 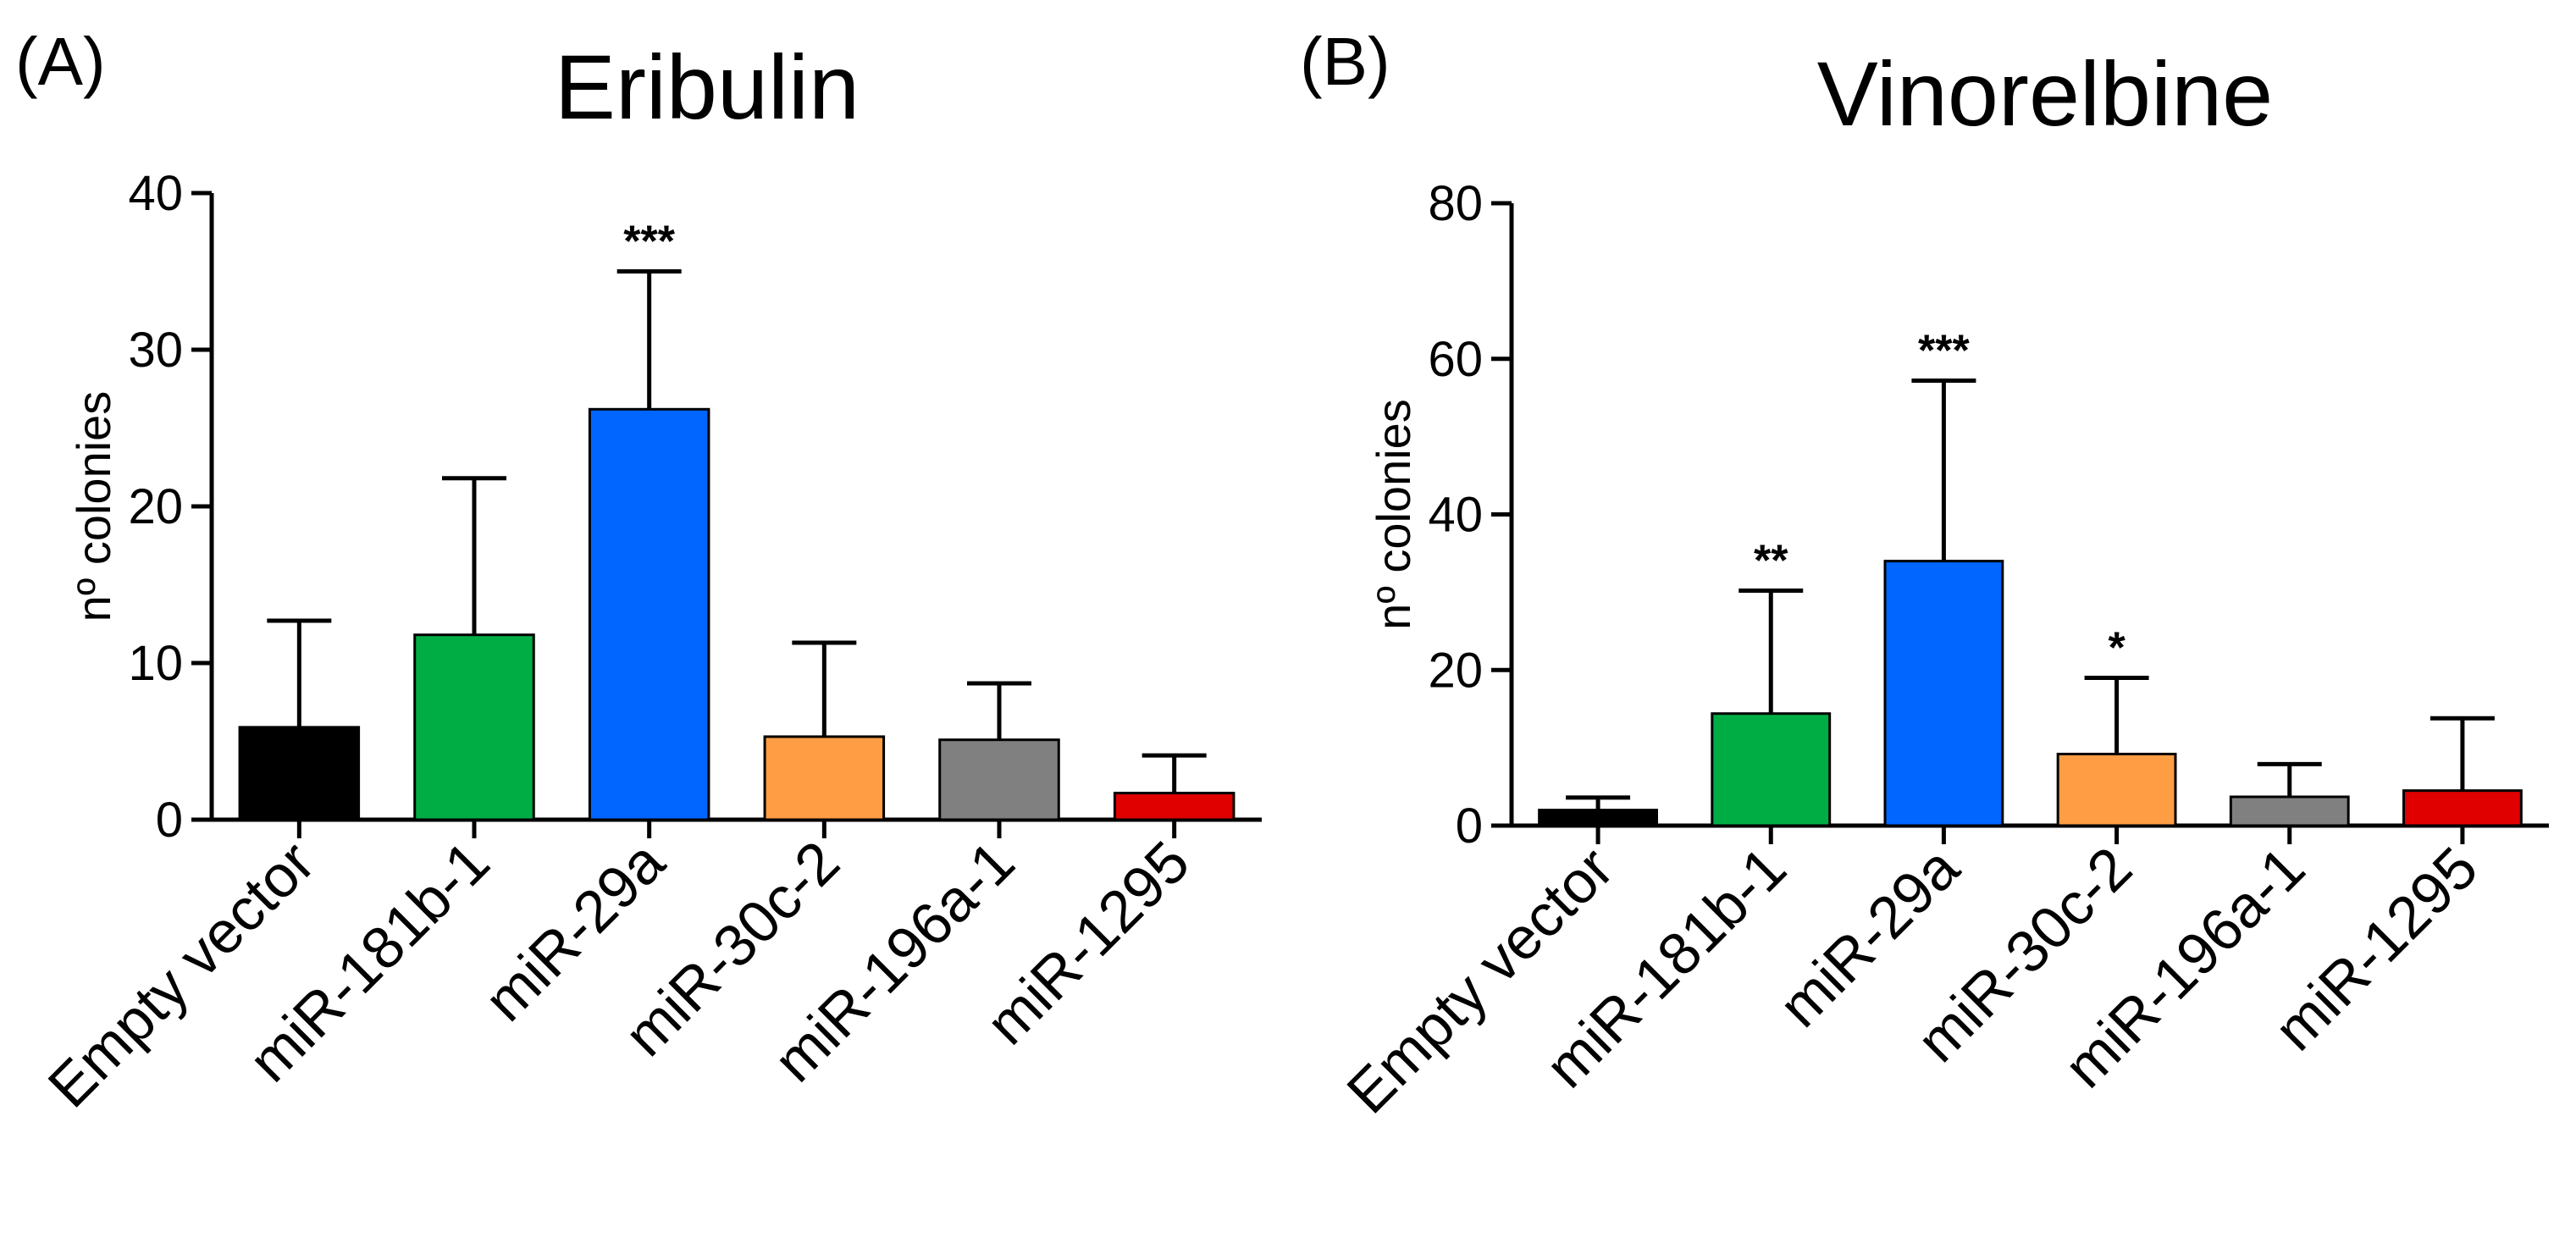 I want to click on panel-label: (B), so click(x=1345, y=61).